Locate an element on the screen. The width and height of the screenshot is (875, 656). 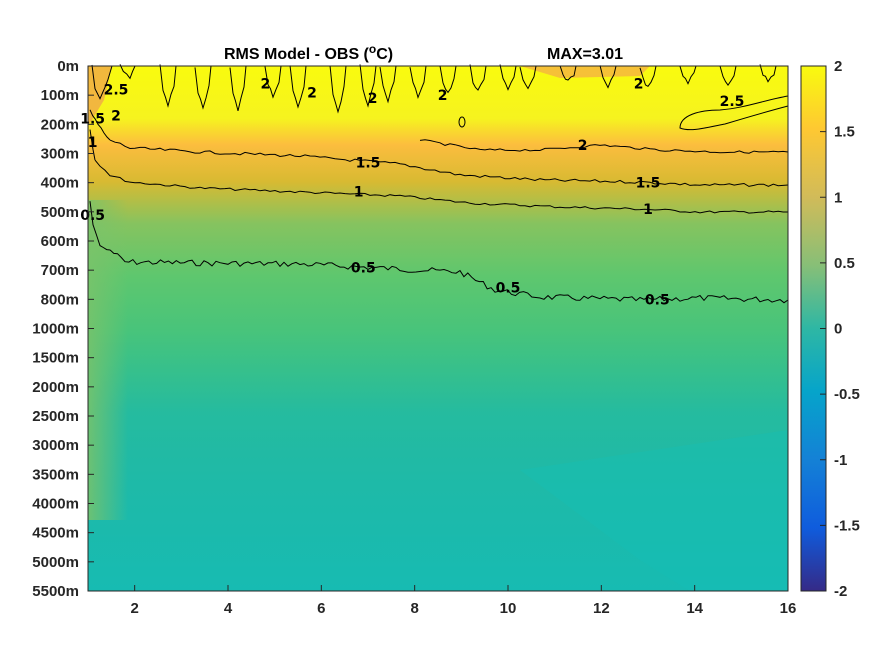
x-tick-label: 16 is located at coordinates (788, 608).